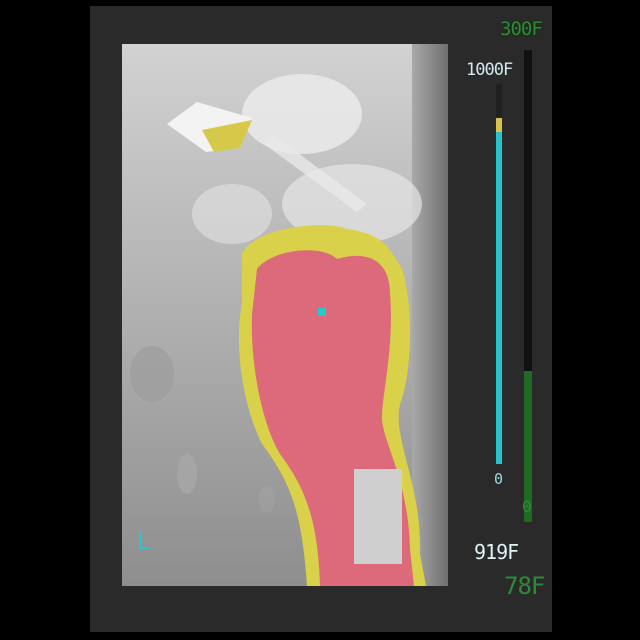 This screenshot has width=640, height=640. Describe the element at coordinates (498, 479) in the screenshot. I see `inner-scale-min-label: 0` at that location.